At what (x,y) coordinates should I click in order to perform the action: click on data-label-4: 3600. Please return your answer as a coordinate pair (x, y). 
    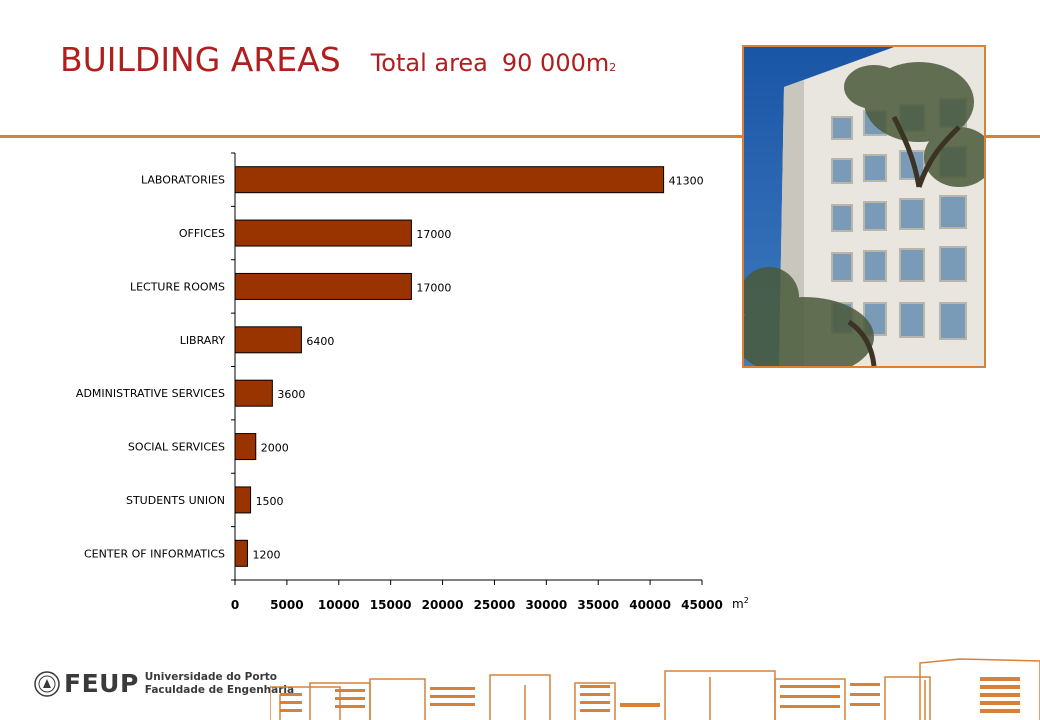
    Looking at the image, I should click on (291, 394).